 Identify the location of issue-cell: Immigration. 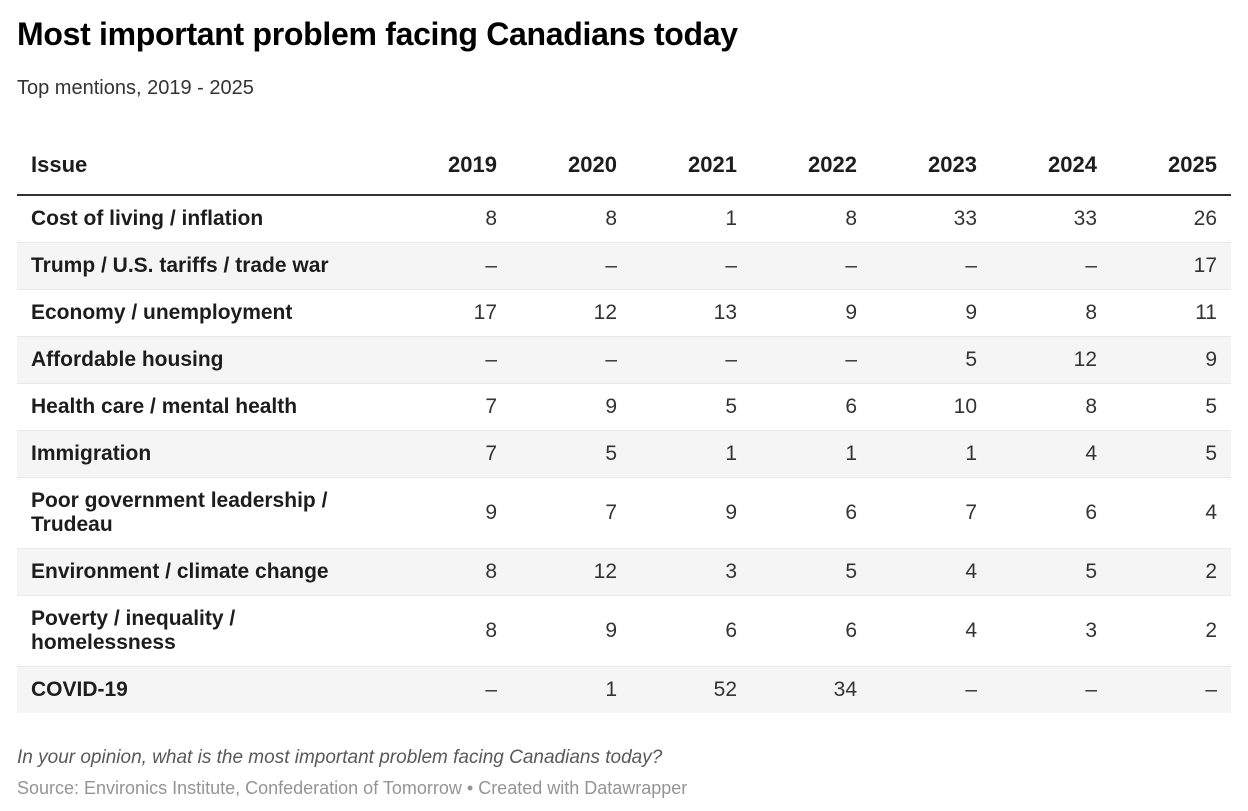
(91, 453).